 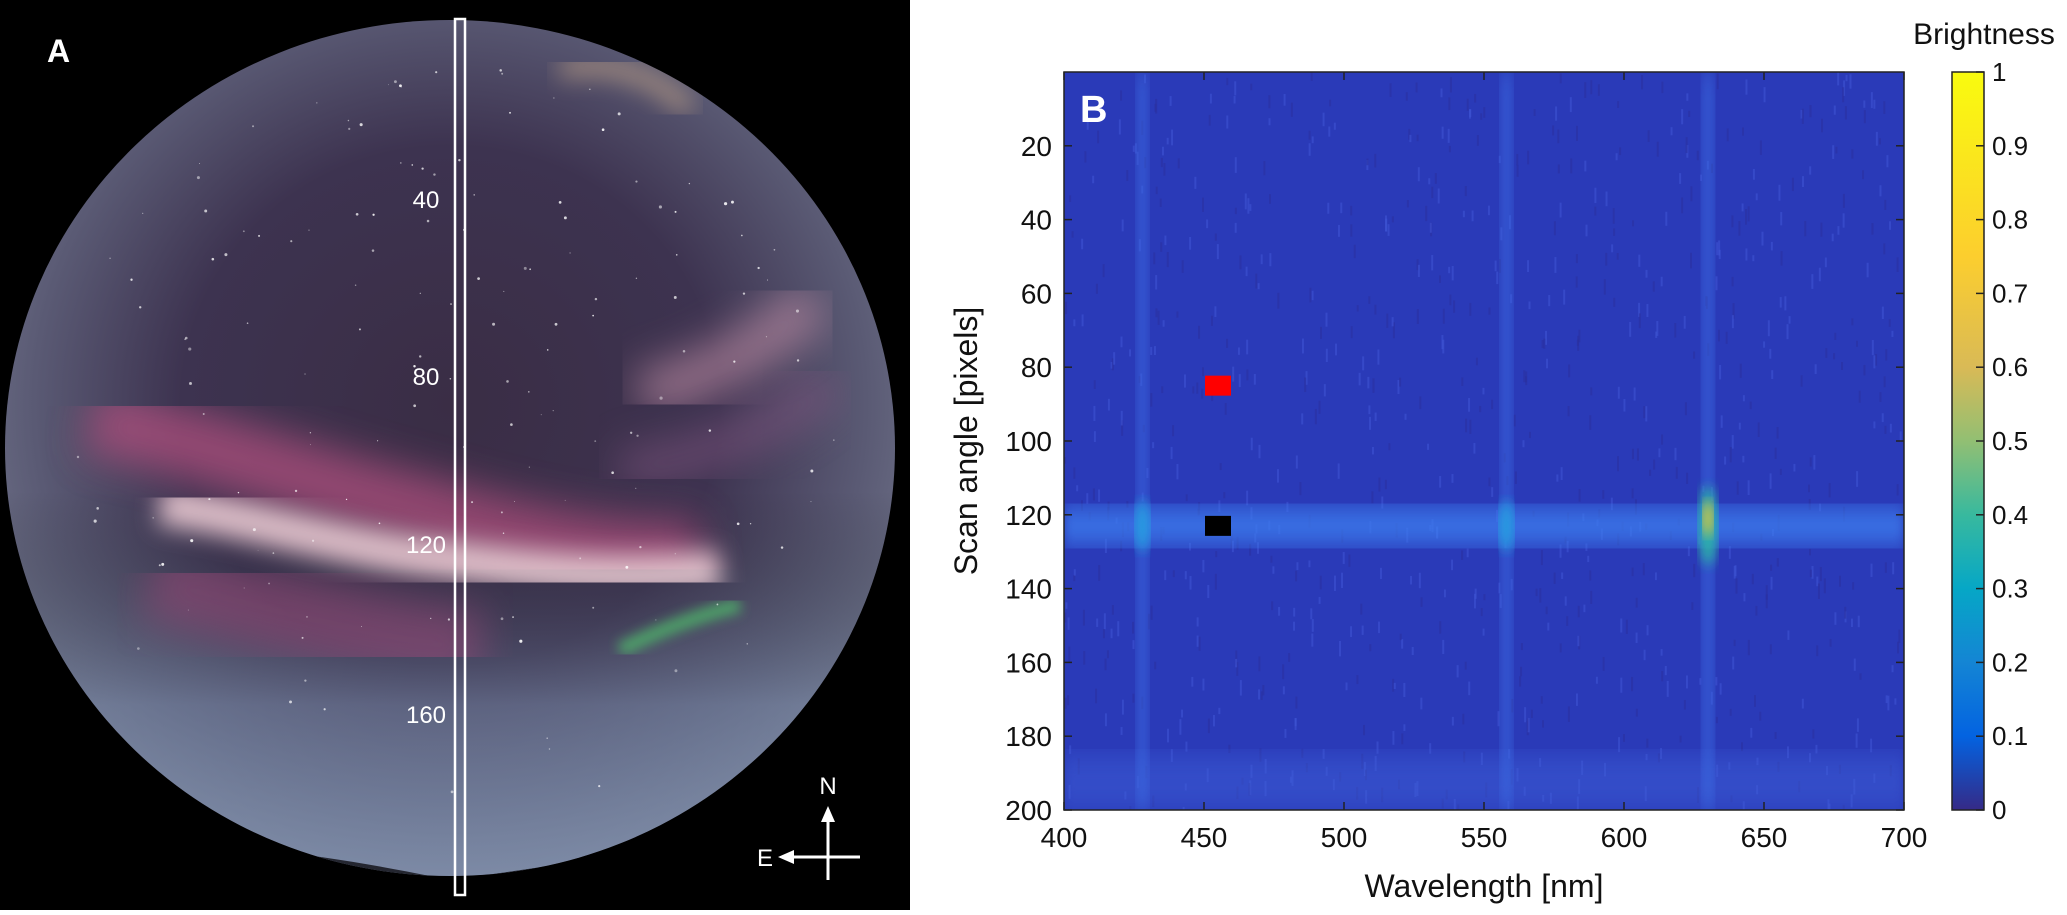 I want to click on colorbar-title: Brightness, so click(x=1984, y=34).